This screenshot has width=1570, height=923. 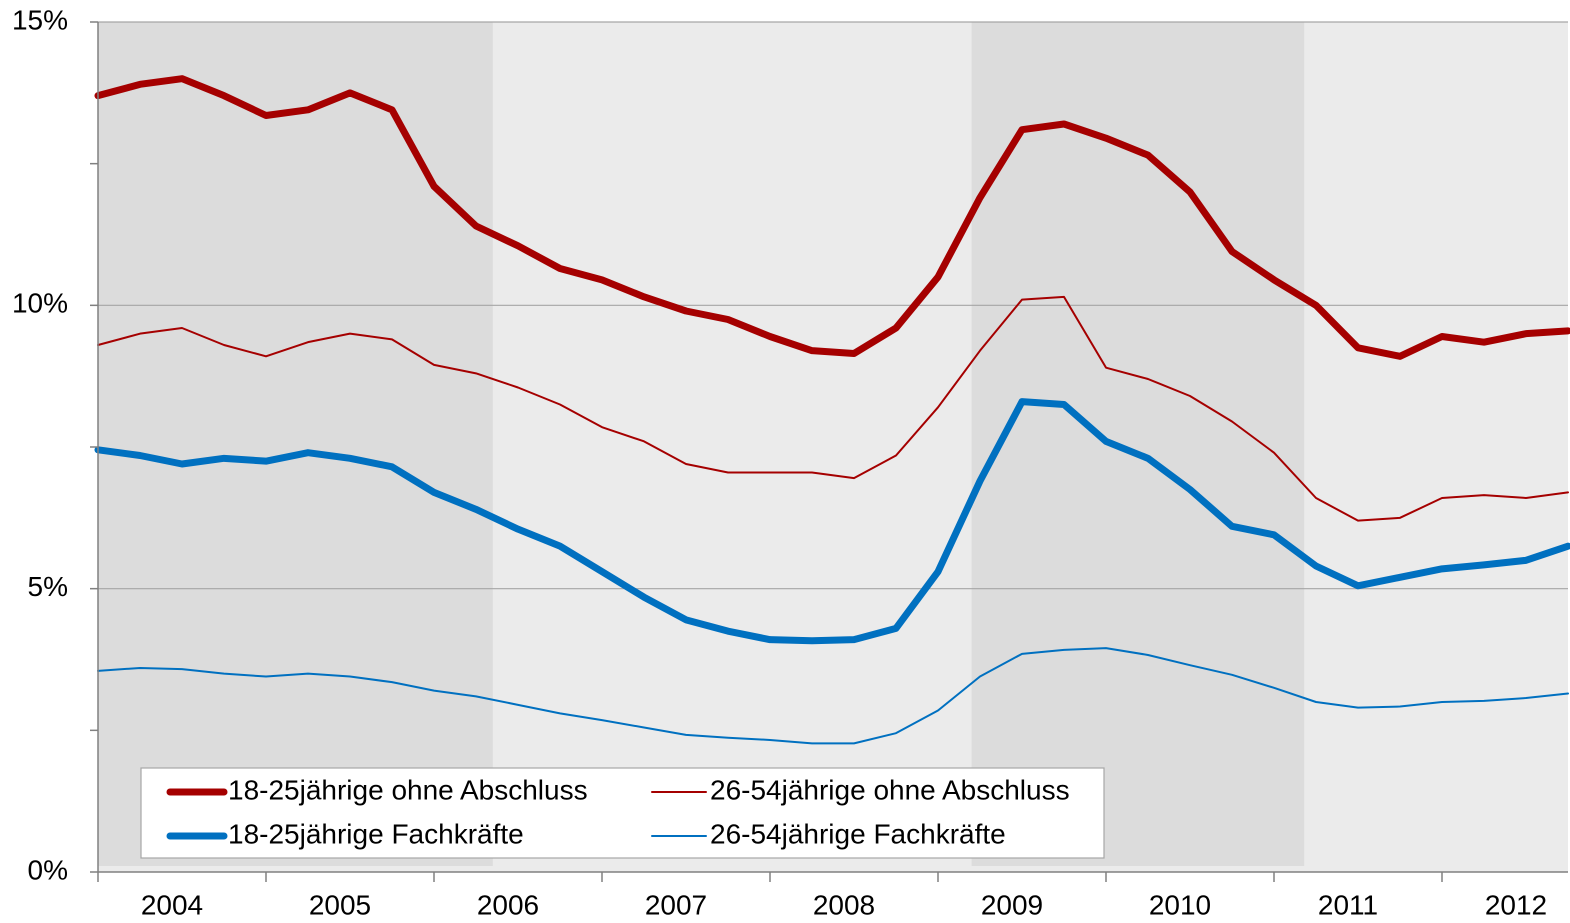 I want to click on legend-box, so click(x=622, y=813).